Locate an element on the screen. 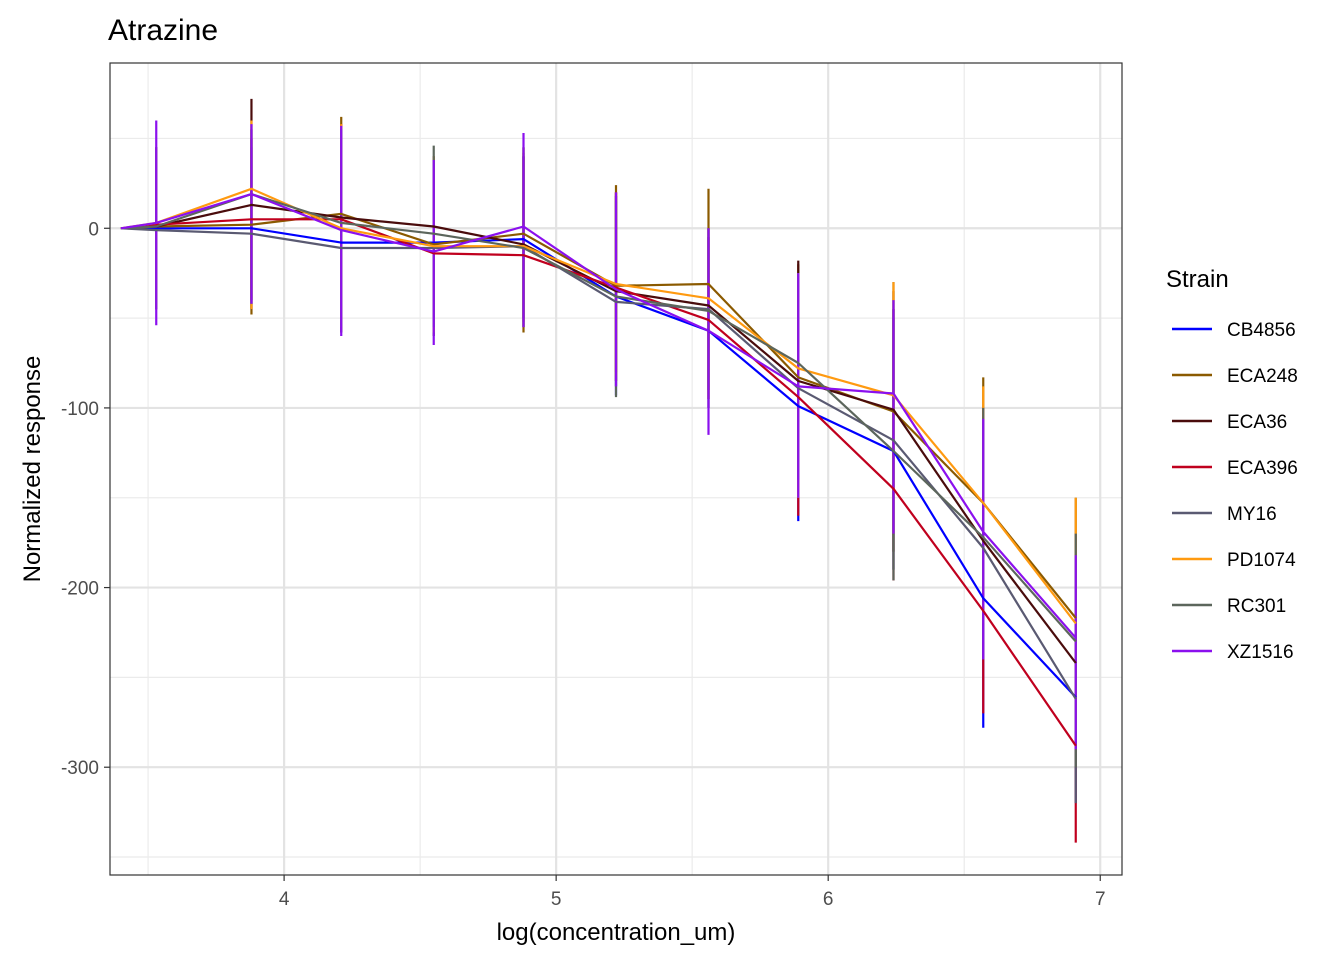  y-tick-label: -300 is located at coordinates (80, 768).